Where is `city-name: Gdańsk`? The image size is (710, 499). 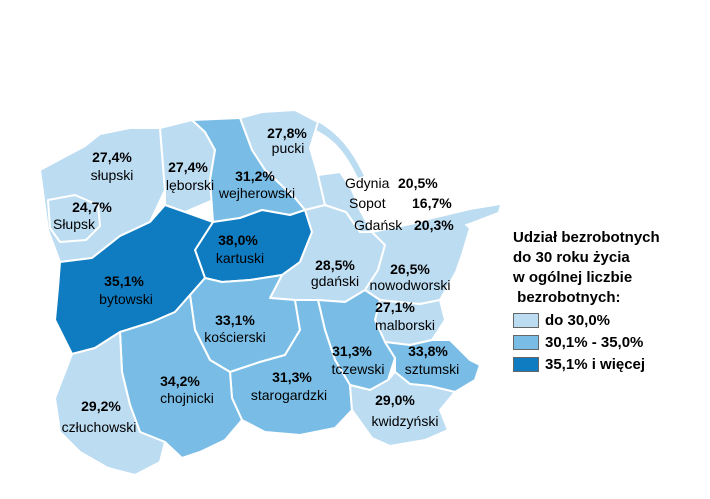 city-name: Gdańsk is located at coordinates (378, 225).